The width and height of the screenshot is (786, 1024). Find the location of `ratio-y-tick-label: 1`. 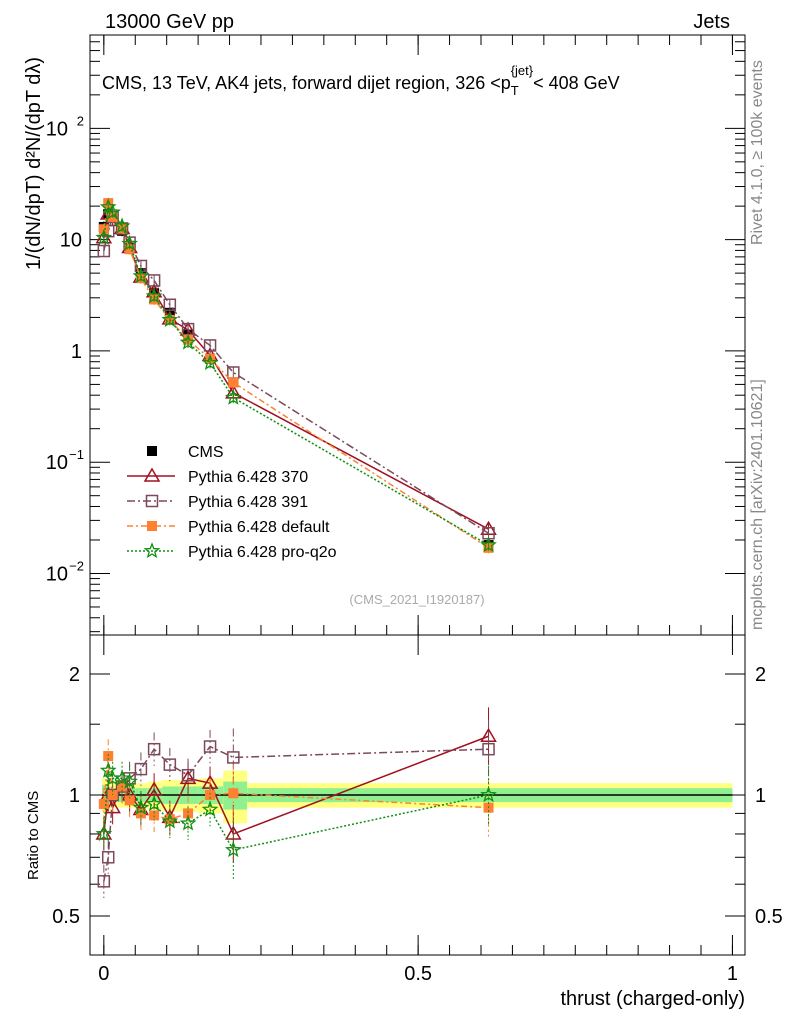

ratio-y-tick-label: 1 is located at coordinates (74, 796).